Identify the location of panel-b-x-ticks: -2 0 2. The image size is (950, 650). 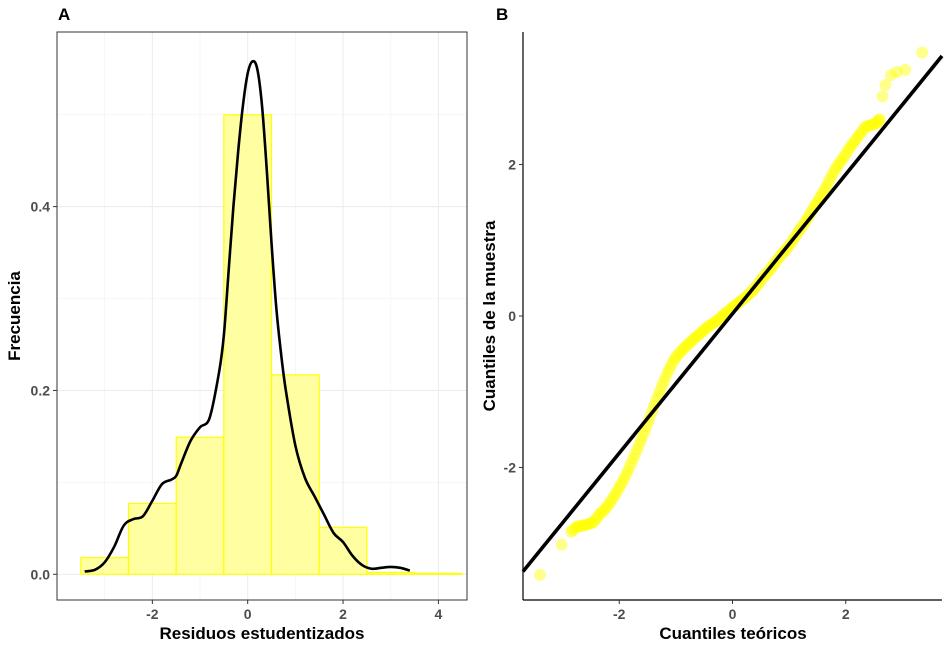
(731, 611).